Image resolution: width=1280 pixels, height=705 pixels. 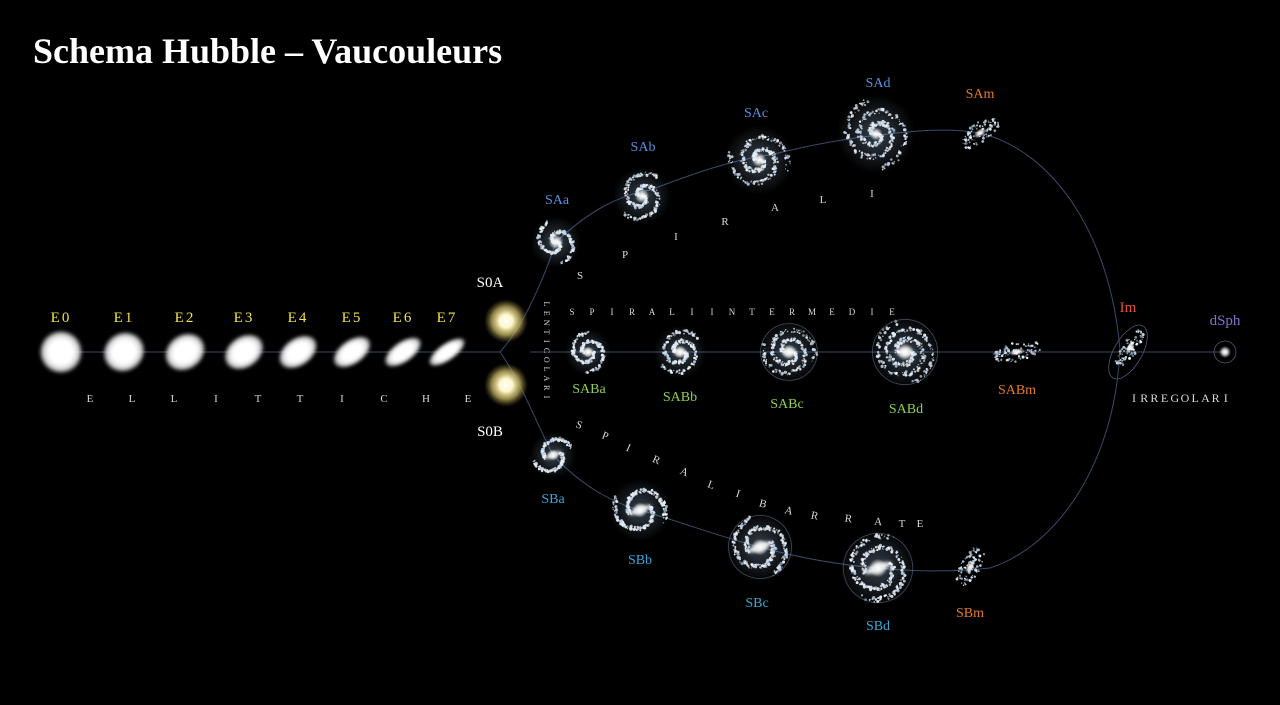 I want to click on irregular-galaxy-im-outline, so click(x=1128, y=352).